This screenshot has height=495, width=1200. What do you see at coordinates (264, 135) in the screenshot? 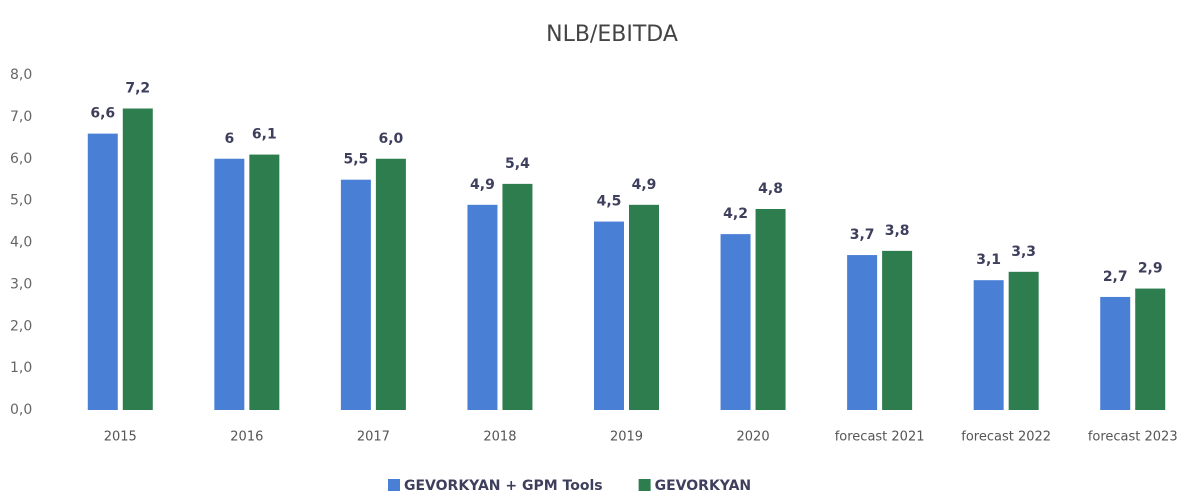
I see `value-label: 6,1` at bounding box center [264, 135].